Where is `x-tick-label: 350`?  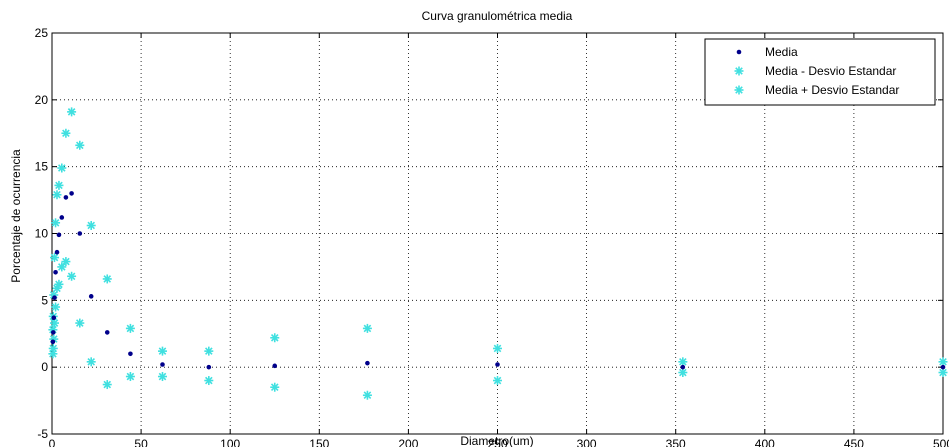
x-tick-label: 350 is located at coordinates (676, 442).